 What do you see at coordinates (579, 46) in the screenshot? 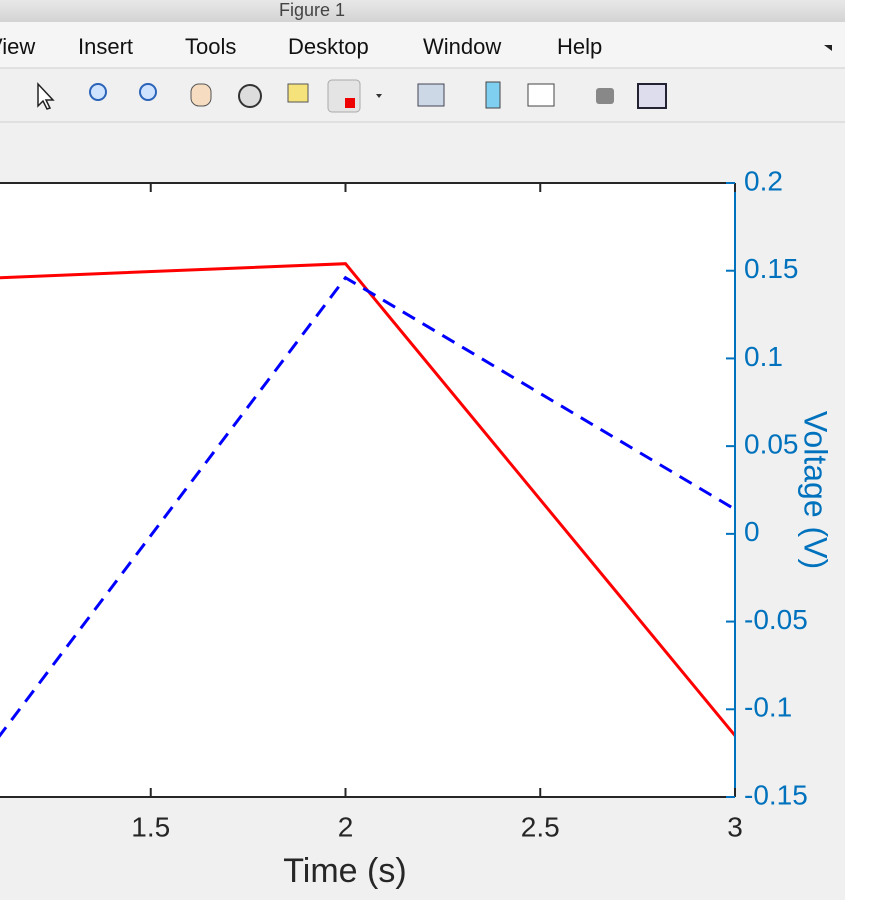
I see `menu-item: Help` at bounding box center [579, 46].